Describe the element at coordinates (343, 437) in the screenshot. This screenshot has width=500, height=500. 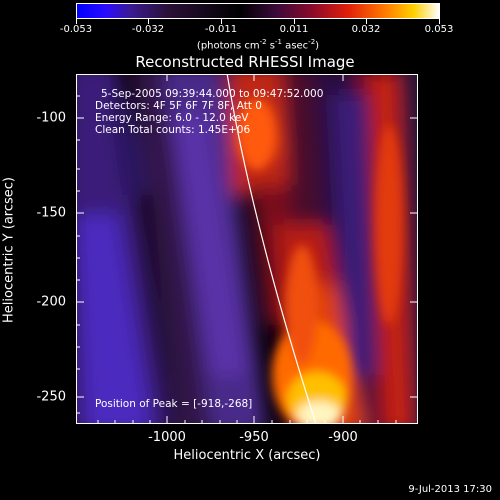
I see `x-tick-label: -900` at that location.